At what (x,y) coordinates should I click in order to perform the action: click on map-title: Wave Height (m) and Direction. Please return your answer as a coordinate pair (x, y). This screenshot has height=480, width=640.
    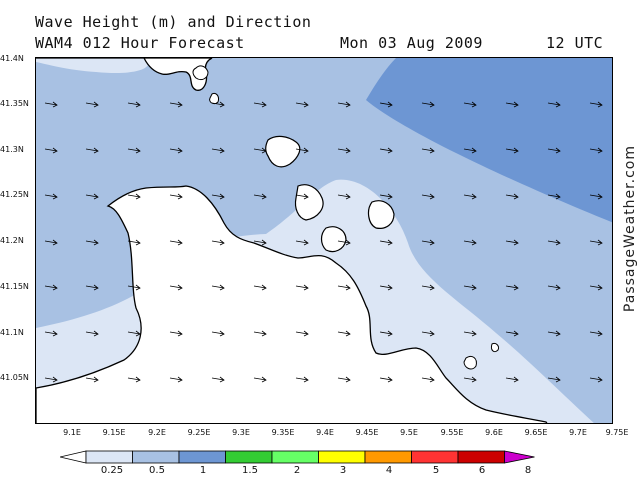
    Looking at the image, I should click on (173, 22).